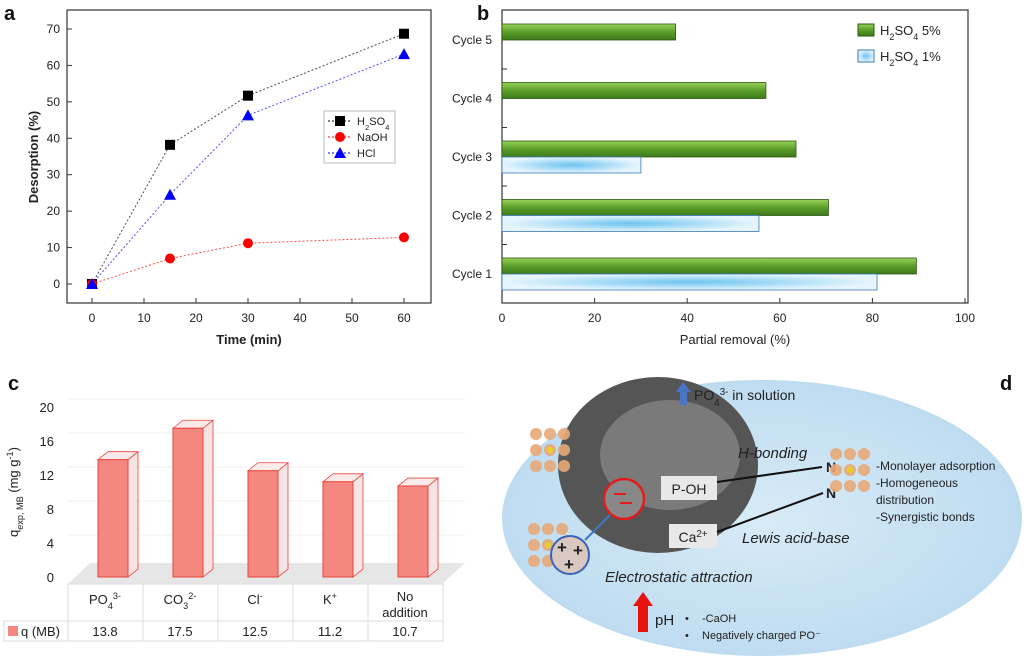 Image resolution: width=1024 pixels, height=662 pixels. Describe the element at coordinates (361, 122) in the screenshot. I see `text-part: H` at that location.